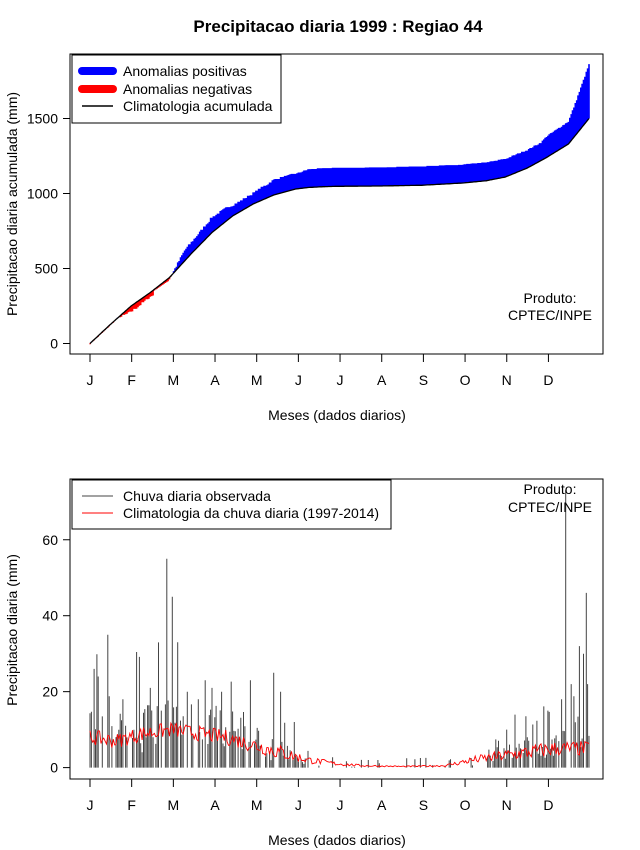 The image size is (640, 850). Describe the element at coordinates (12, 630) in the screenshot. I see `y-axis-label: Precipitacao diaria (mm)` at that location.